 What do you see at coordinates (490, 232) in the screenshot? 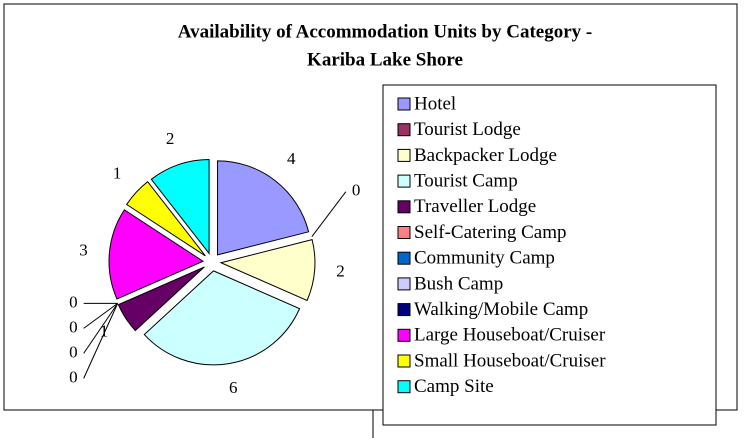
I see `legend-label: Self-Catering Camp` at bounding box center [490, 232].